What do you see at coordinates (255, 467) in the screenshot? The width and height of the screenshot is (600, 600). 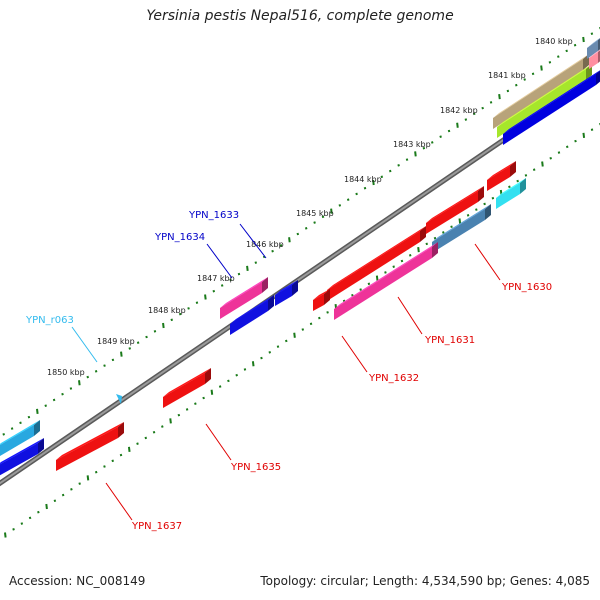 I see `gene-label: YPN_1635` at bounding box center [255, 467].